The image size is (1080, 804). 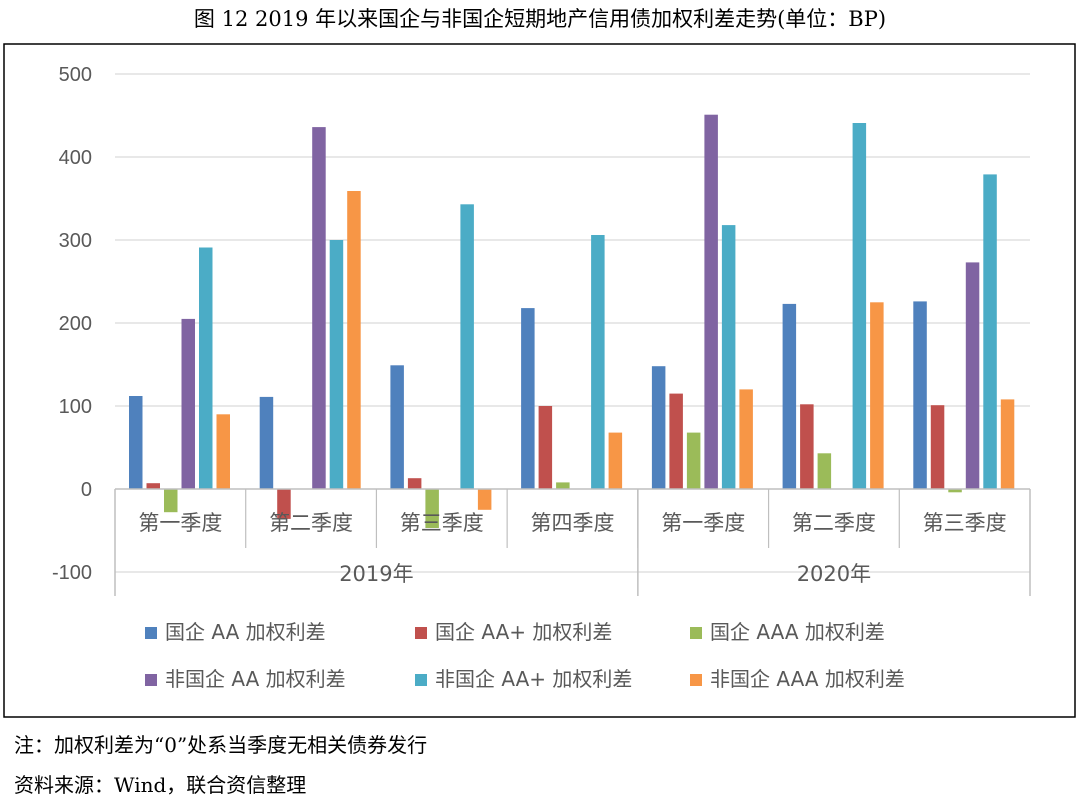 I want to click on legend-item: 国企 AAA 加权利差, so click(x=787, y=632).